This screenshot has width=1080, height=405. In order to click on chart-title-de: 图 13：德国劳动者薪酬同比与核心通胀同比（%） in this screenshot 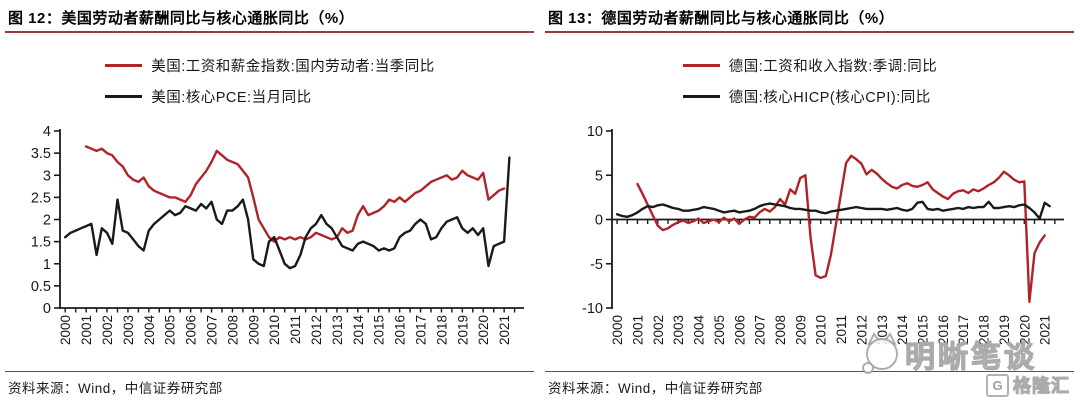, I will do `click(810, 17)`.